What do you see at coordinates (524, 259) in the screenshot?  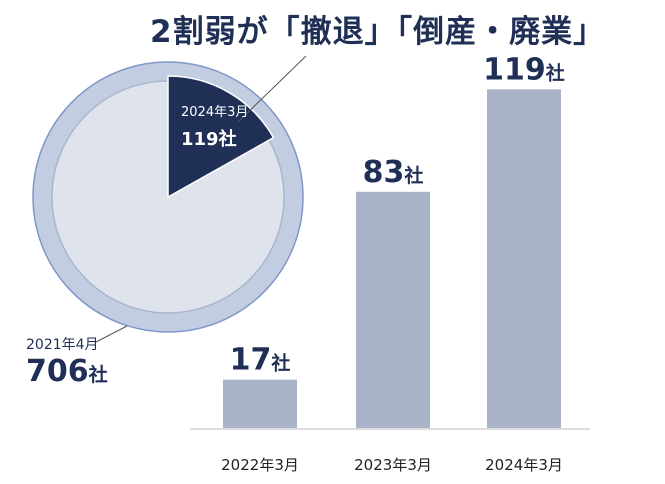 I see `bar-2024年3月` at bounding box center [524, 259].